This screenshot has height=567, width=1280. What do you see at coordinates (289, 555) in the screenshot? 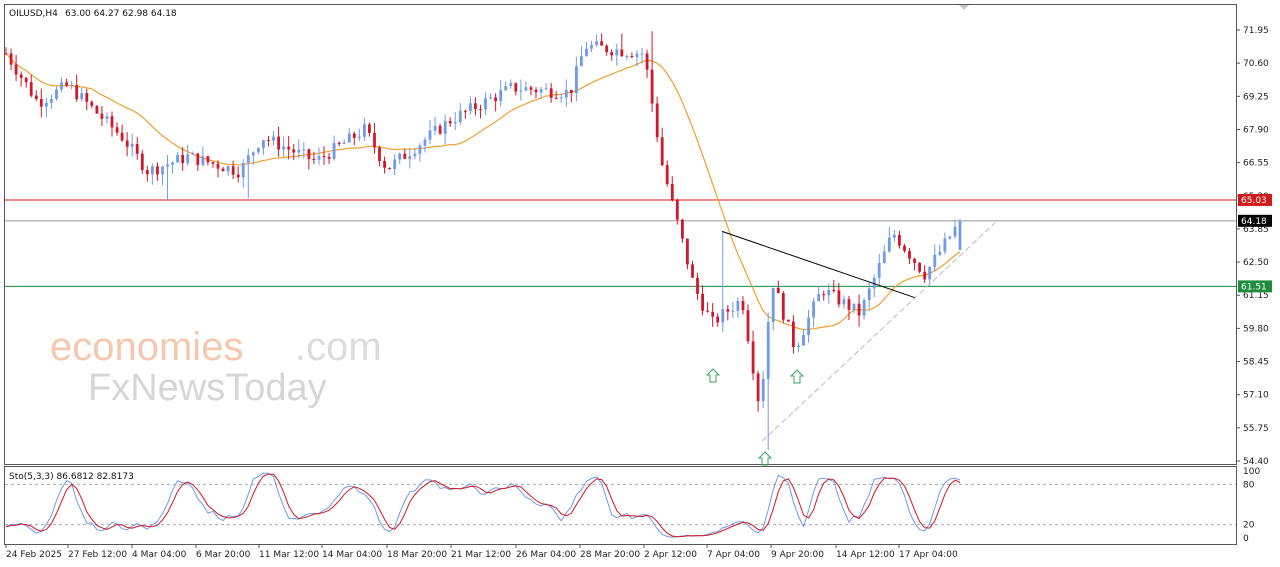
I see `time-tick-label: 11 Mar 12:00` at bounding box center [289, 555].